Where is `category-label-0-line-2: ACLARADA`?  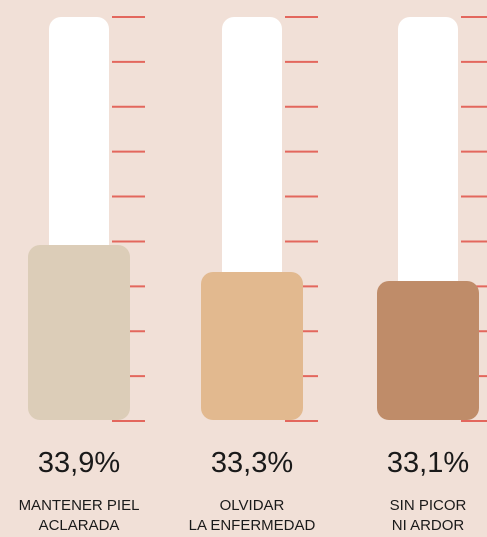
category-label-0-line-2: ACLARADA is located at coordinates (79, 525).